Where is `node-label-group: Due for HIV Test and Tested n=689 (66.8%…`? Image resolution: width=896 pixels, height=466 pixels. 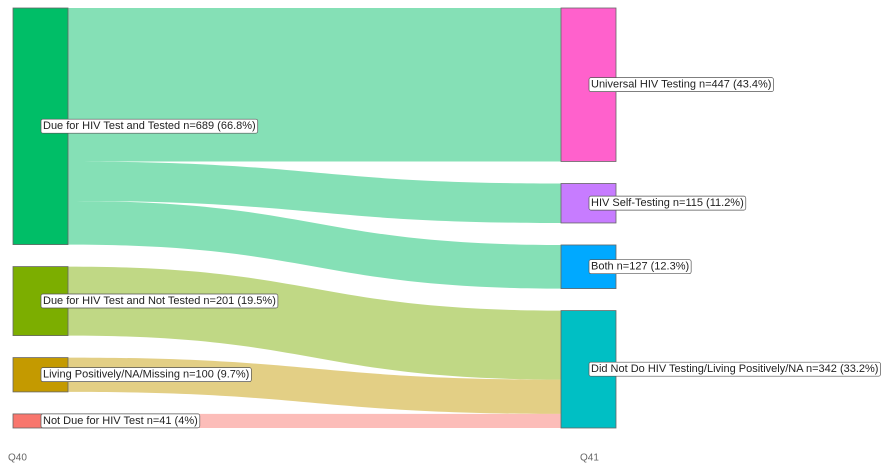 node-label-group: Due for HIV Test and Tested n=689 (66.8%… is located at coordinates (149, 126).